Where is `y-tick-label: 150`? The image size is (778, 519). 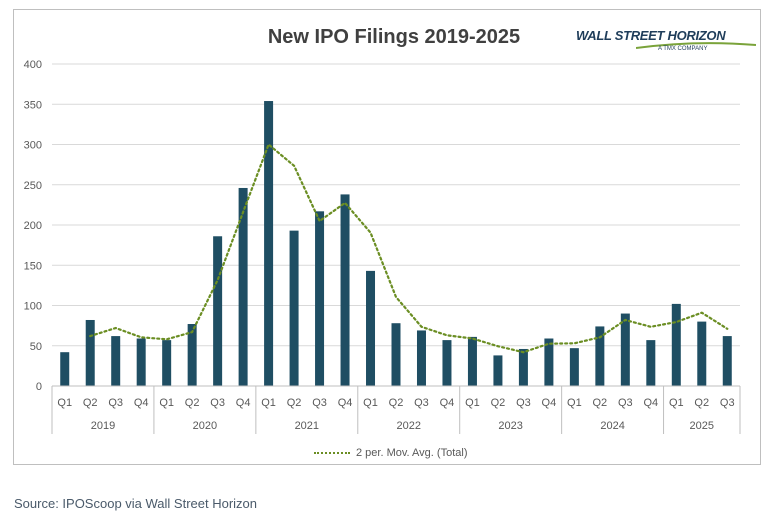 y-tick-label: 150 is located at coordinates (33, 266).